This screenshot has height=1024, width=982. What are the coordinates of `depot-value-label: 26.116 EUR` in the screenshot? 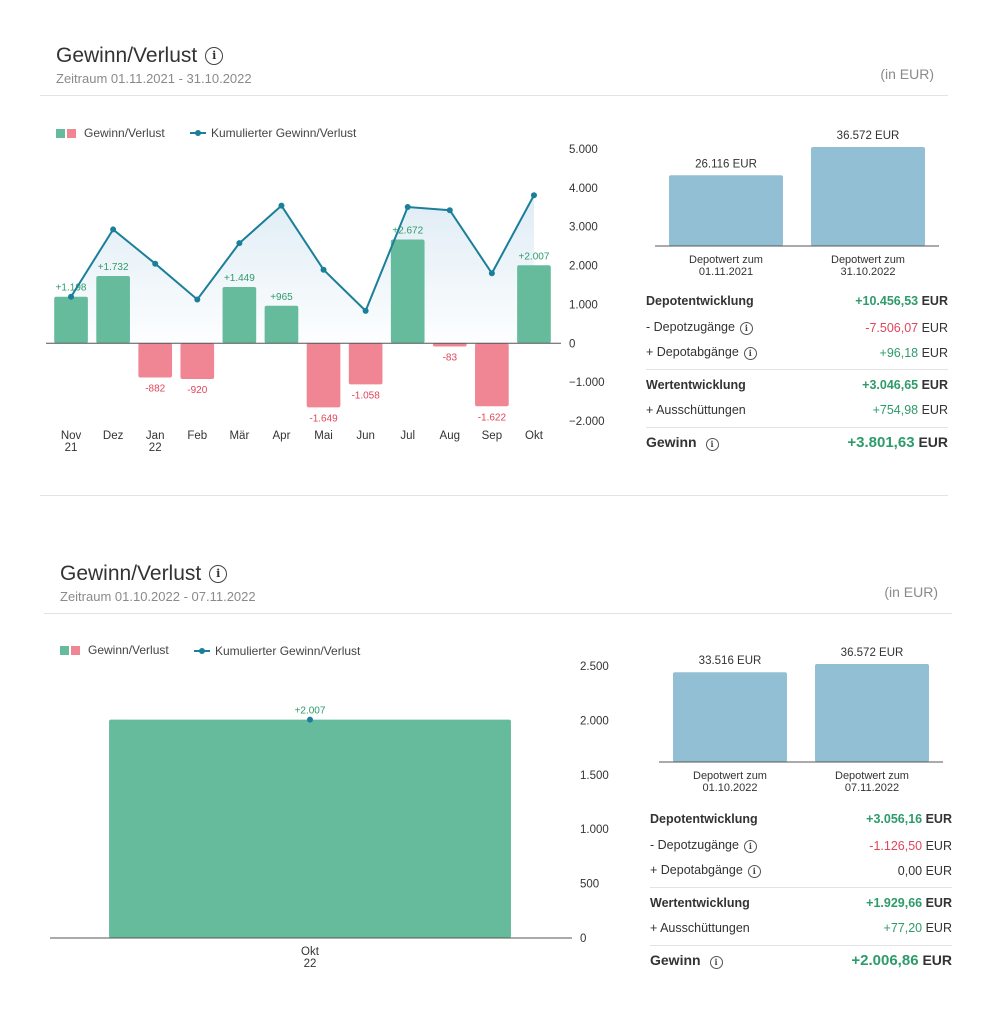 It's located at (726, 164).